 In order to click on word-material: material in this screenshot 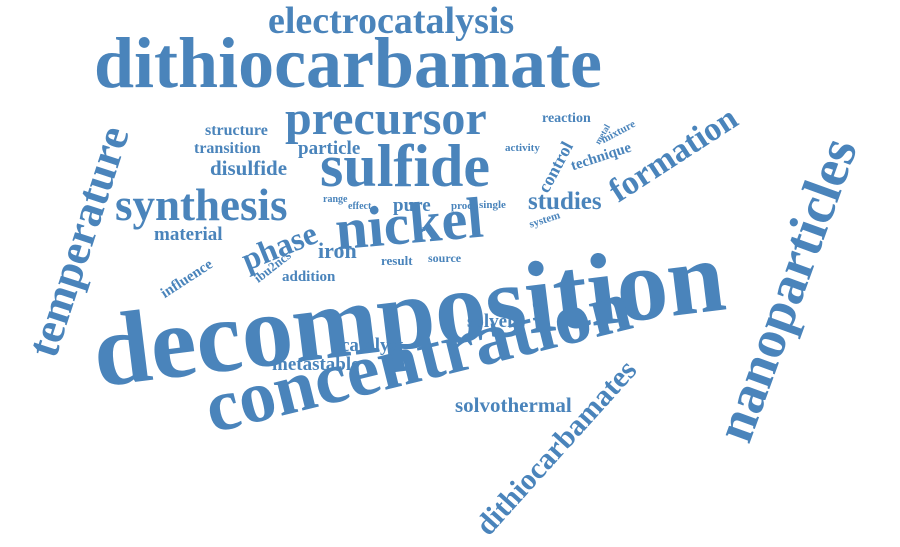, I will do `click(188, 234)`.